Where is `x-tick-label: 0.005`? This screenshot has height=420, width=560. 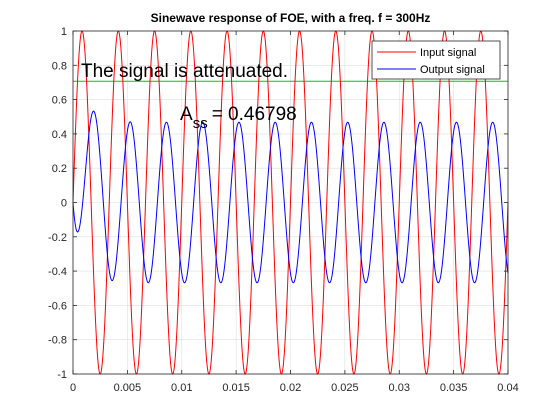
x-tick-label: 0.005 is located at coordinates (128, 388).